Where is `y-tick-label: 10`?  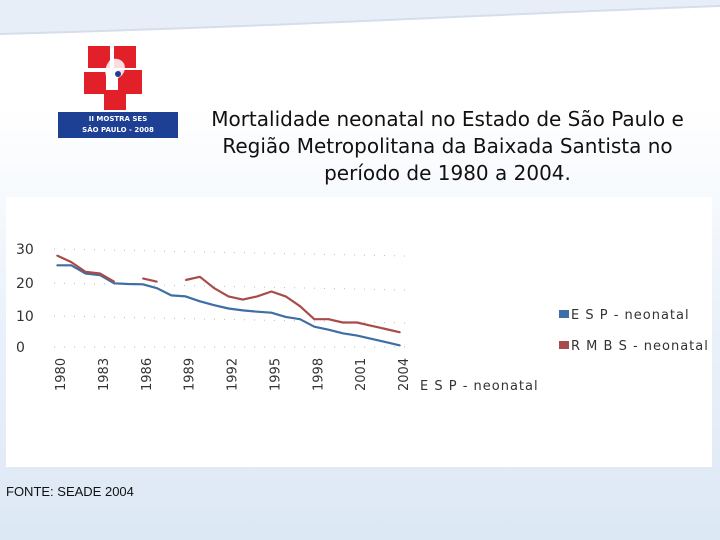 y-tick-label: 10 is located at coordinates (25, 317).